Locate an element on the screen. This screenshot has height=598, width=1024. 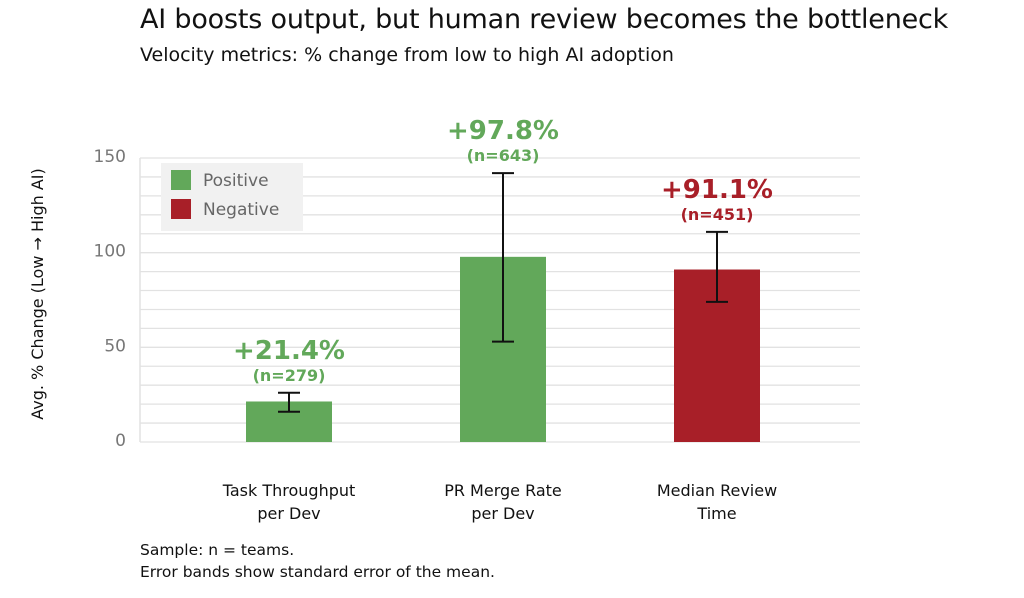
value-label: +91.1% is located at coordinates (717, 190).